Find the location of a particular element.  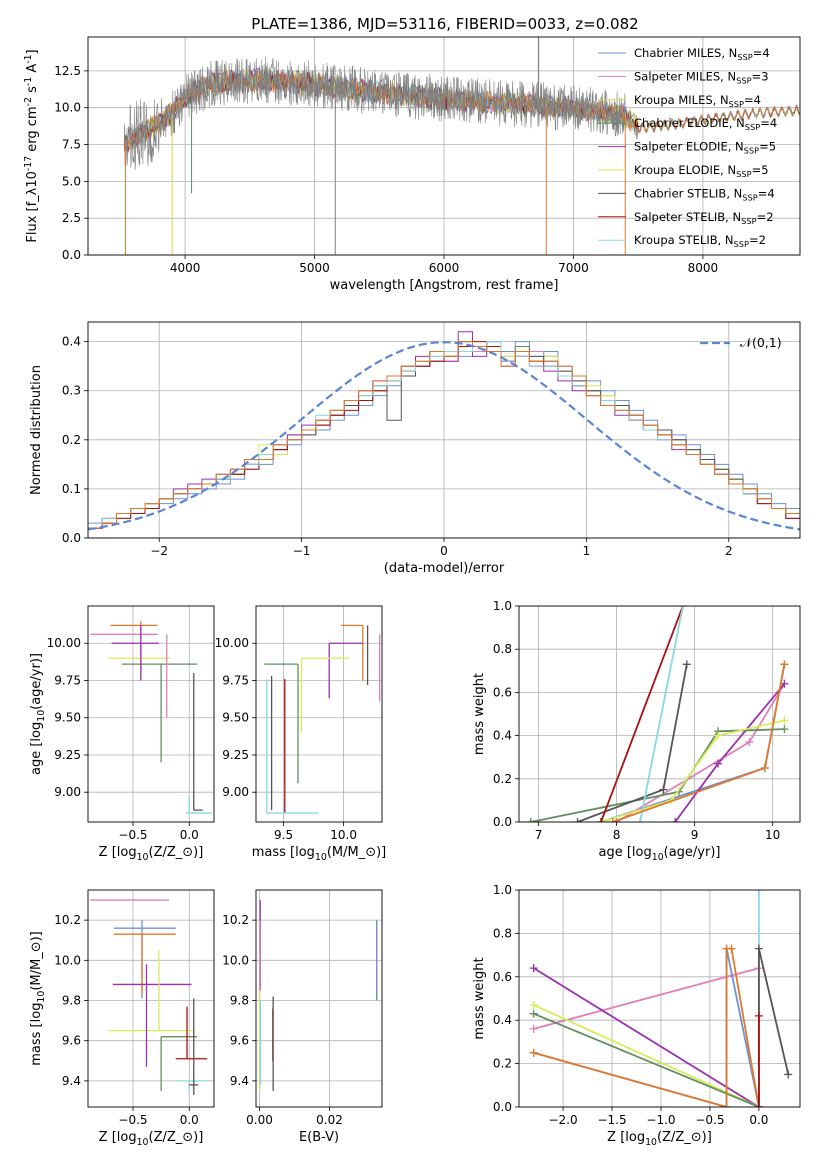

x-axis-label: Z [log10(Z/Z_⊙)] is located at coordinates (659, 1139).